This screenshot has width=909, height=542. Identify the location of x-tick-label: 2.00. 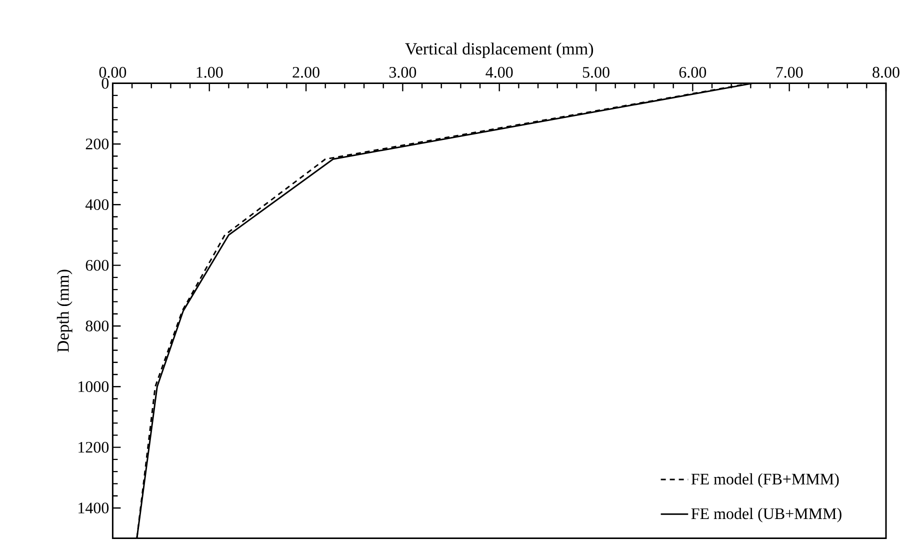
(306, 72).